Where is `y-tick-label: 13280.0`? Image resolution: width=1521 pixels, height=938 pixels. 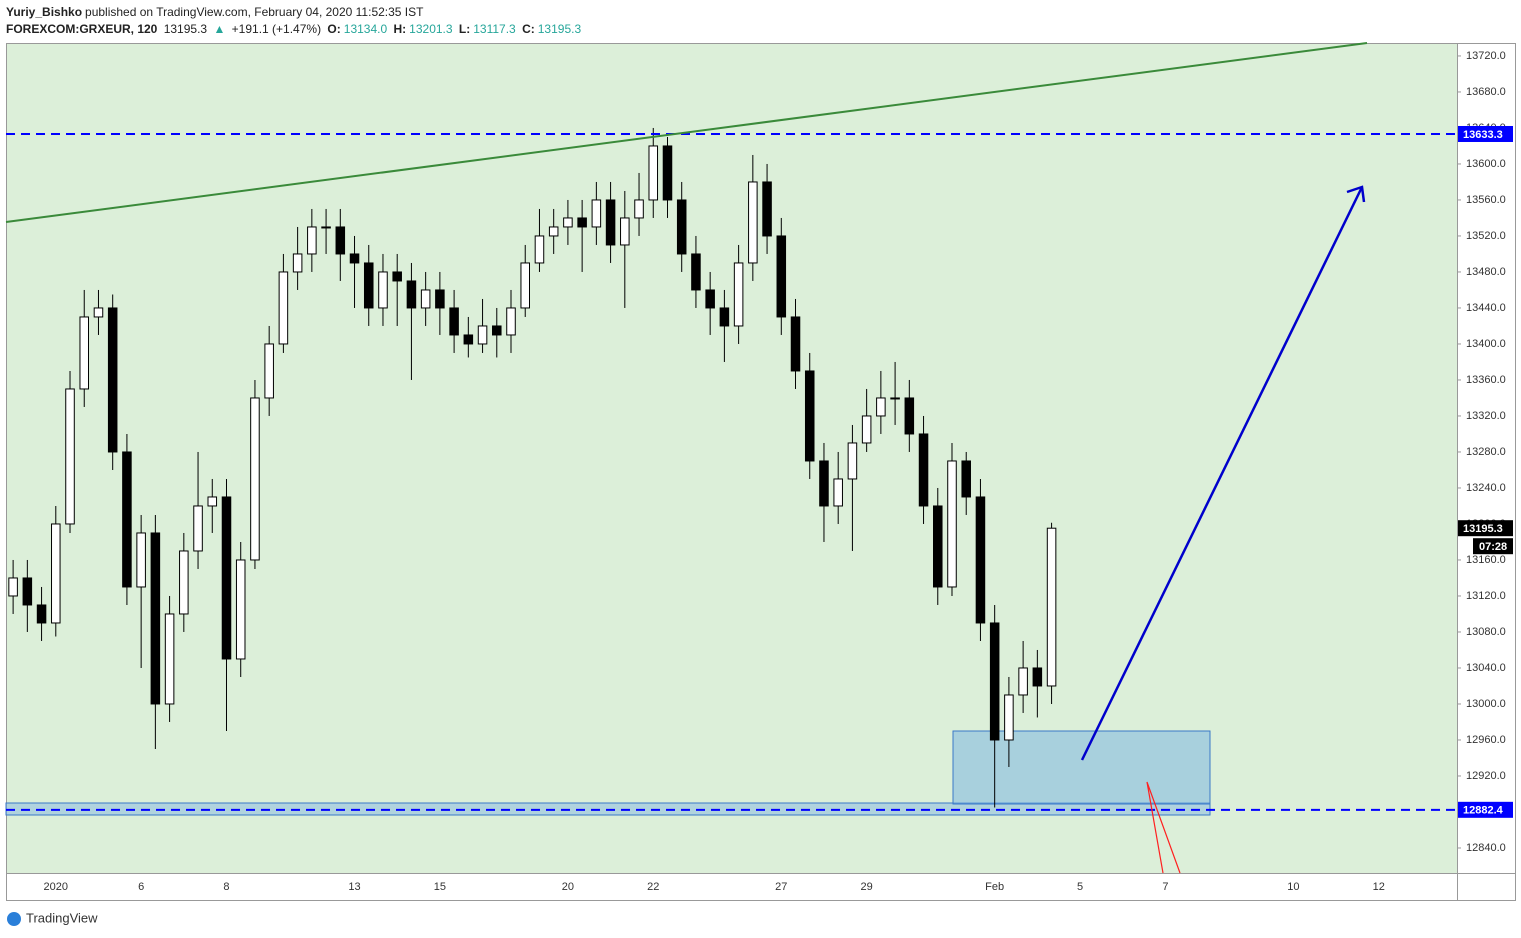 y-tick-label: 13280.0 is located at coordinates (1486, 452).